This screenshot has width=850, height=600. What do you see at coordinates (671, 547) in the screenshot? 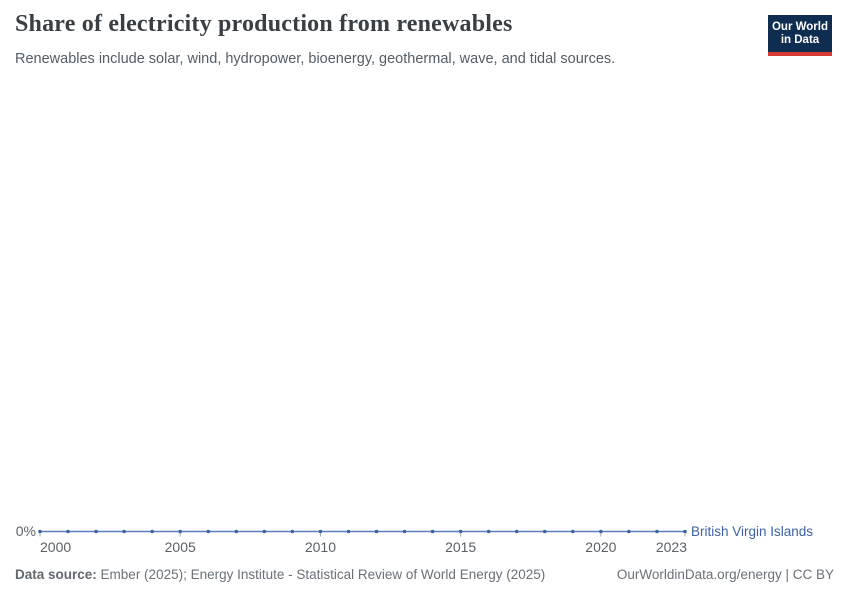
I see `x-axis-label: 2023` at bounding box center [671, 547].